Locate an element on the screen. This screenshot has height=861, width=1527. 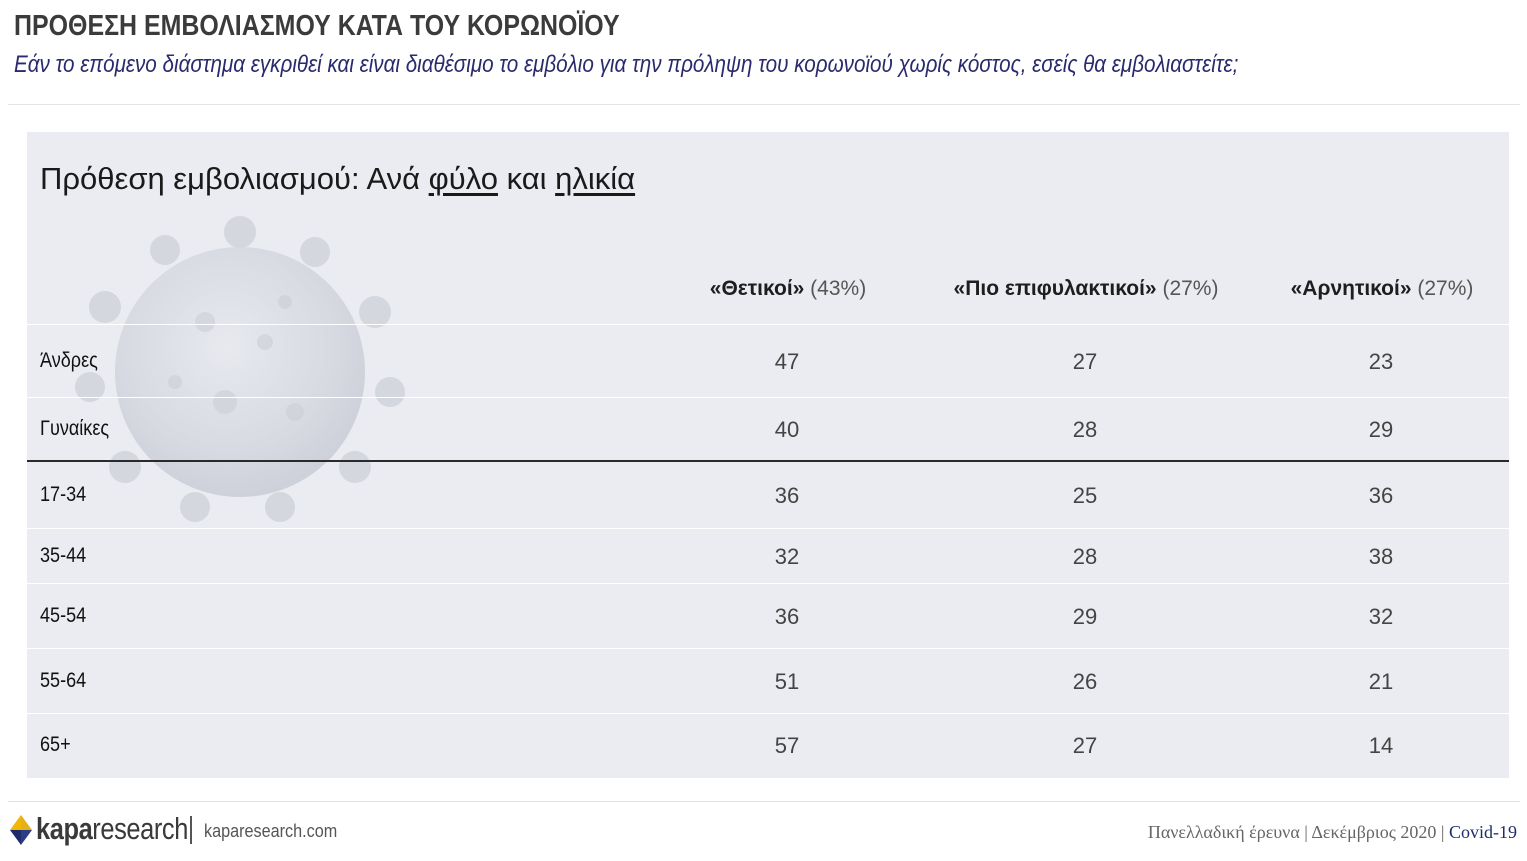
column-header-positive: «Θετικοί» (43%) is located at coordinates (788, 288).